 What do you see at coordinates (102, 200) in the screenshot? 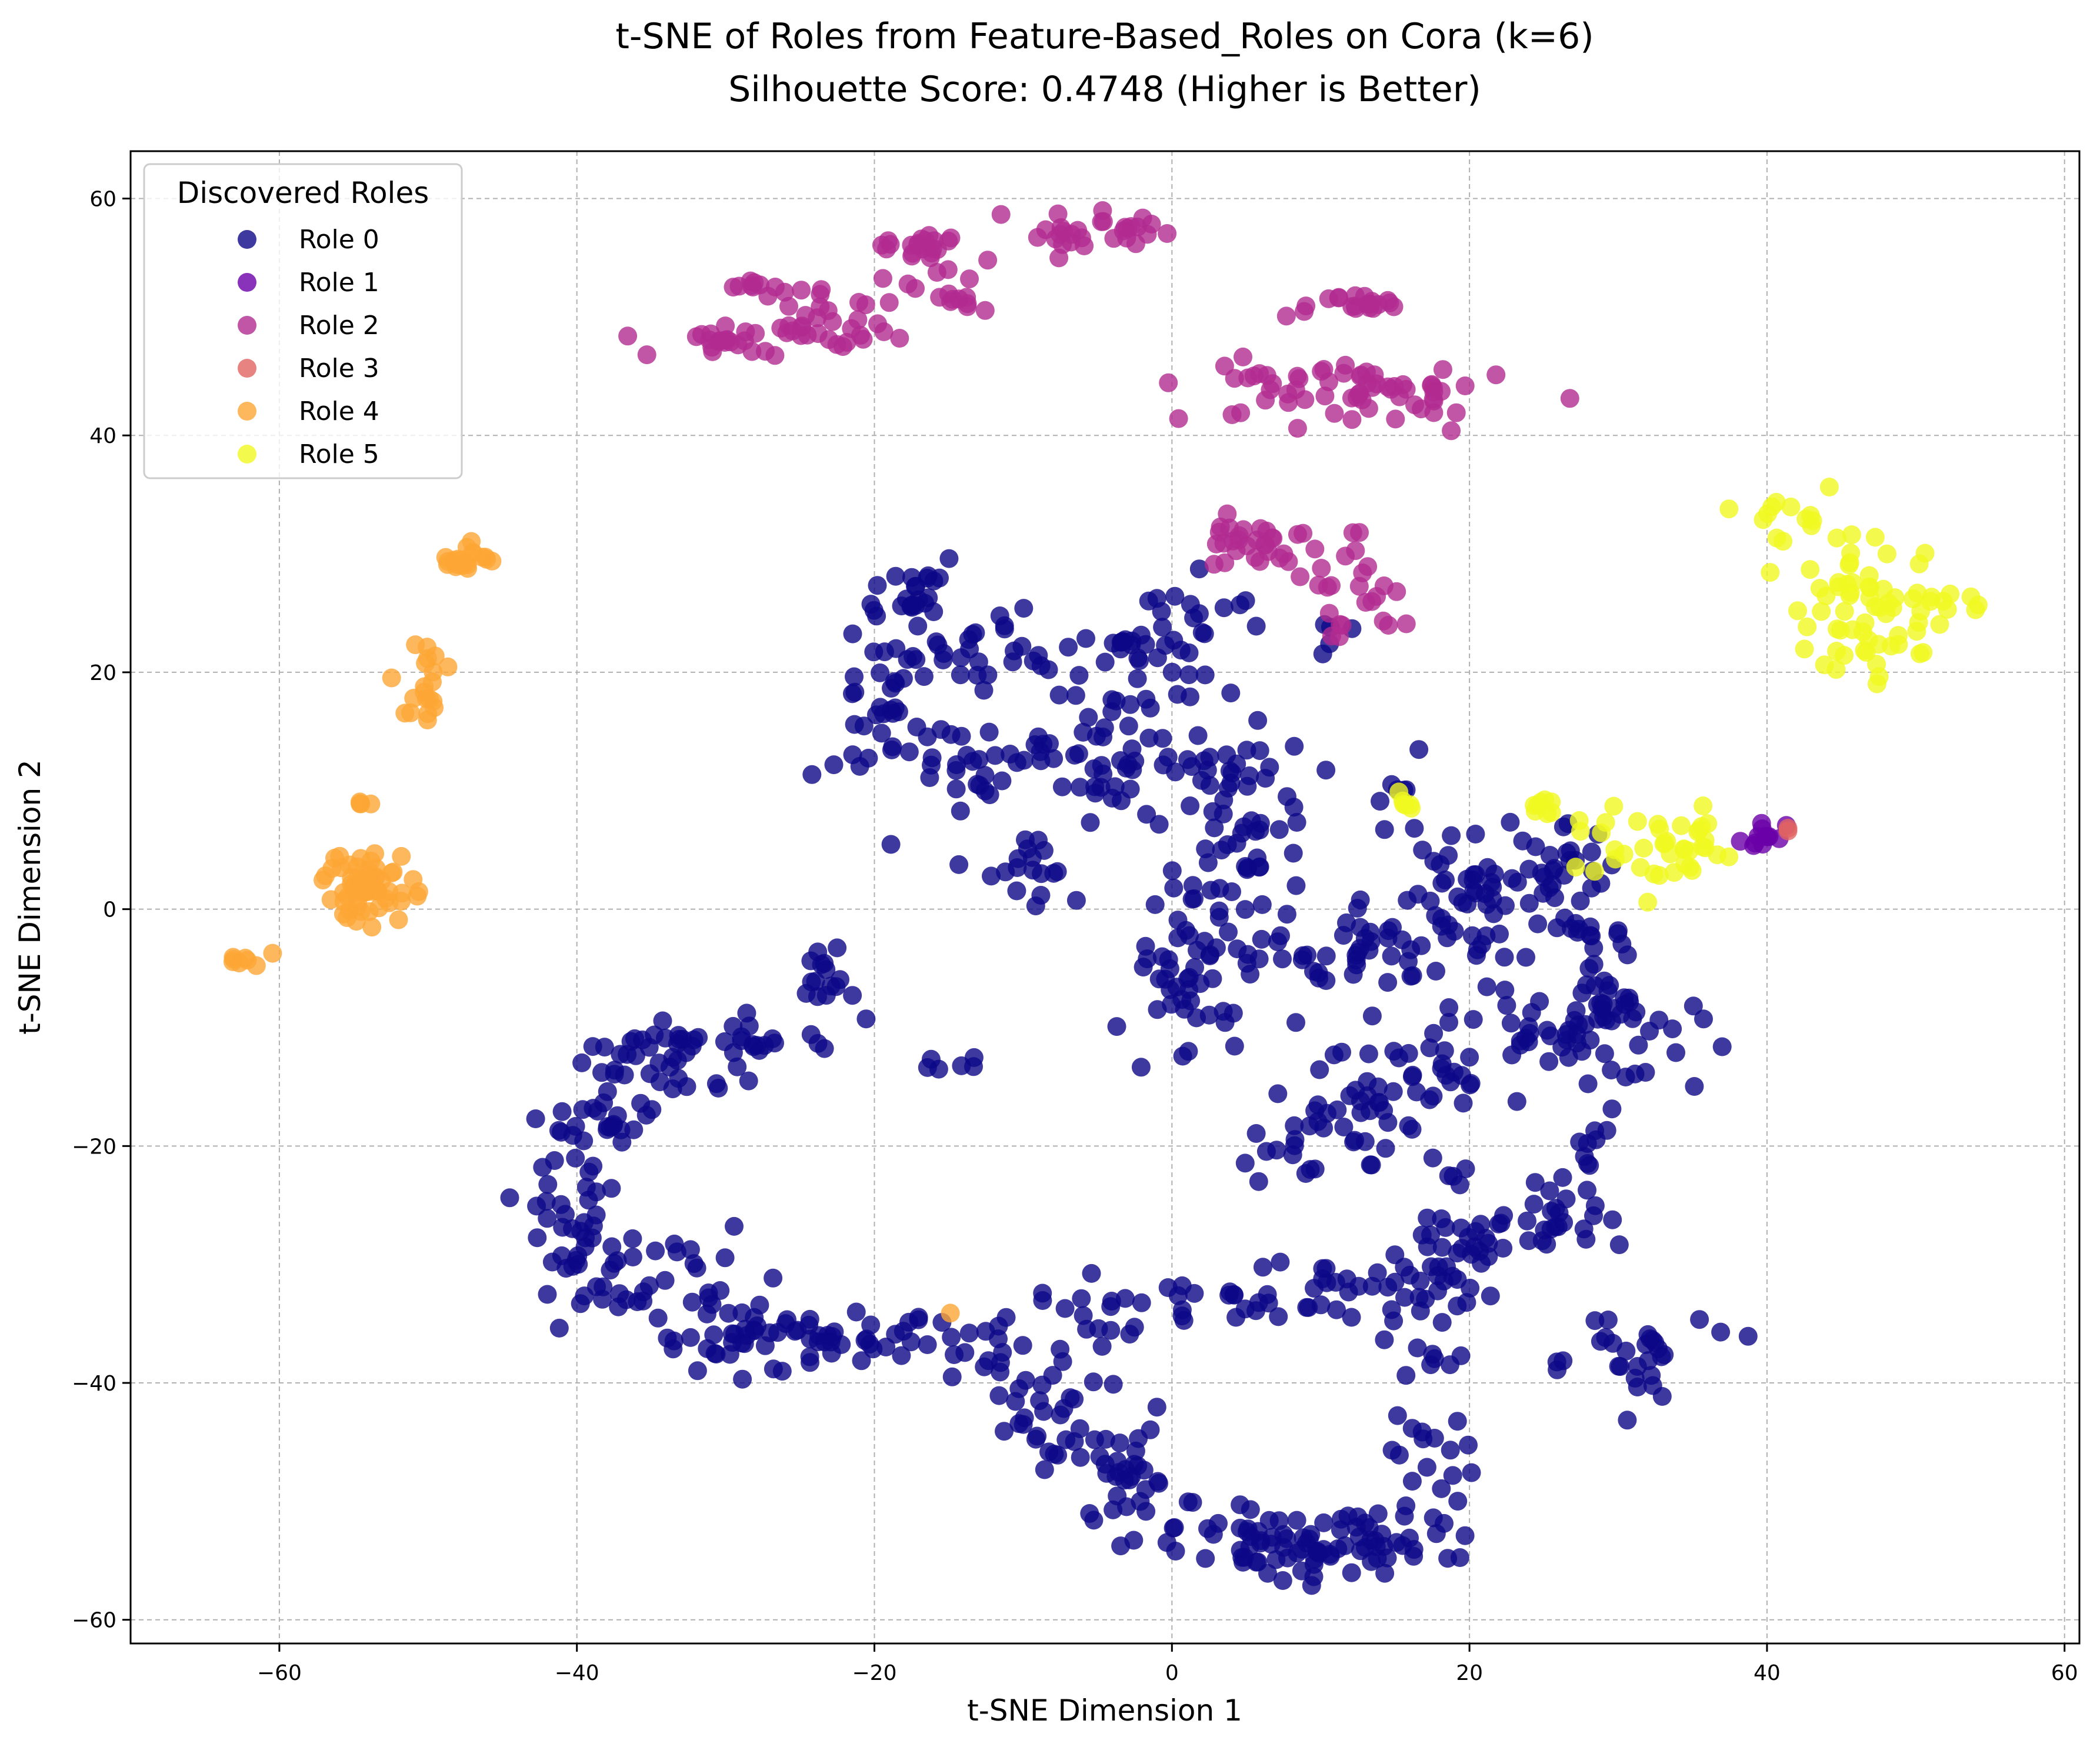
I see `y-tick-label: 60` at bounding box center [102, 200].